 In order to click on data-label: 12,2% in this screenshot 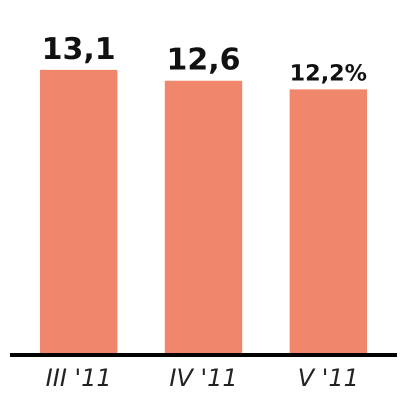, I will do `click(329, 73)`.